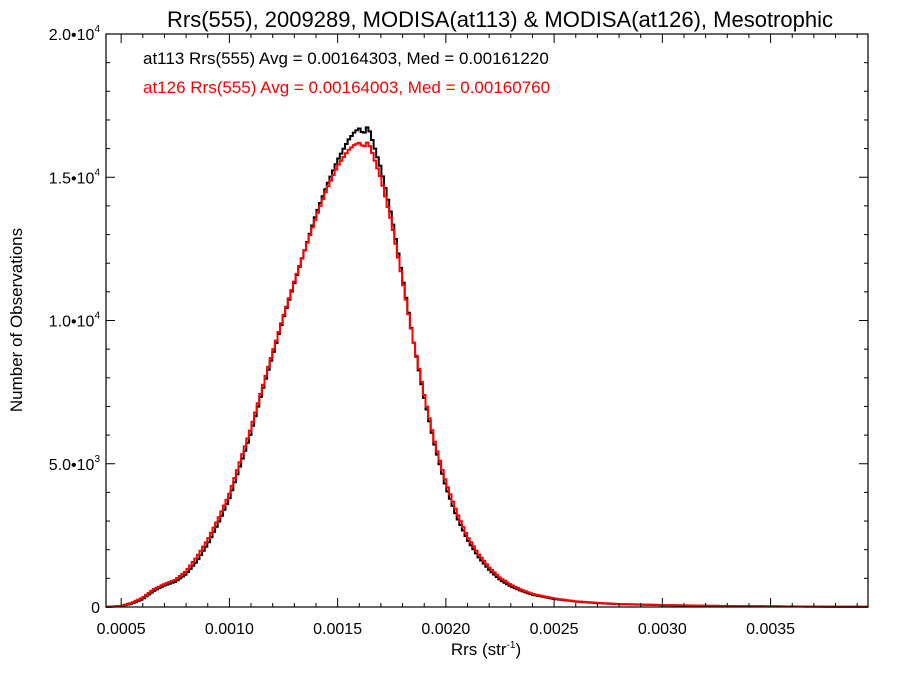 The width and height of the screenshot is (900, 675). I want to click on y-tick-label: 0, so click(95, 608).